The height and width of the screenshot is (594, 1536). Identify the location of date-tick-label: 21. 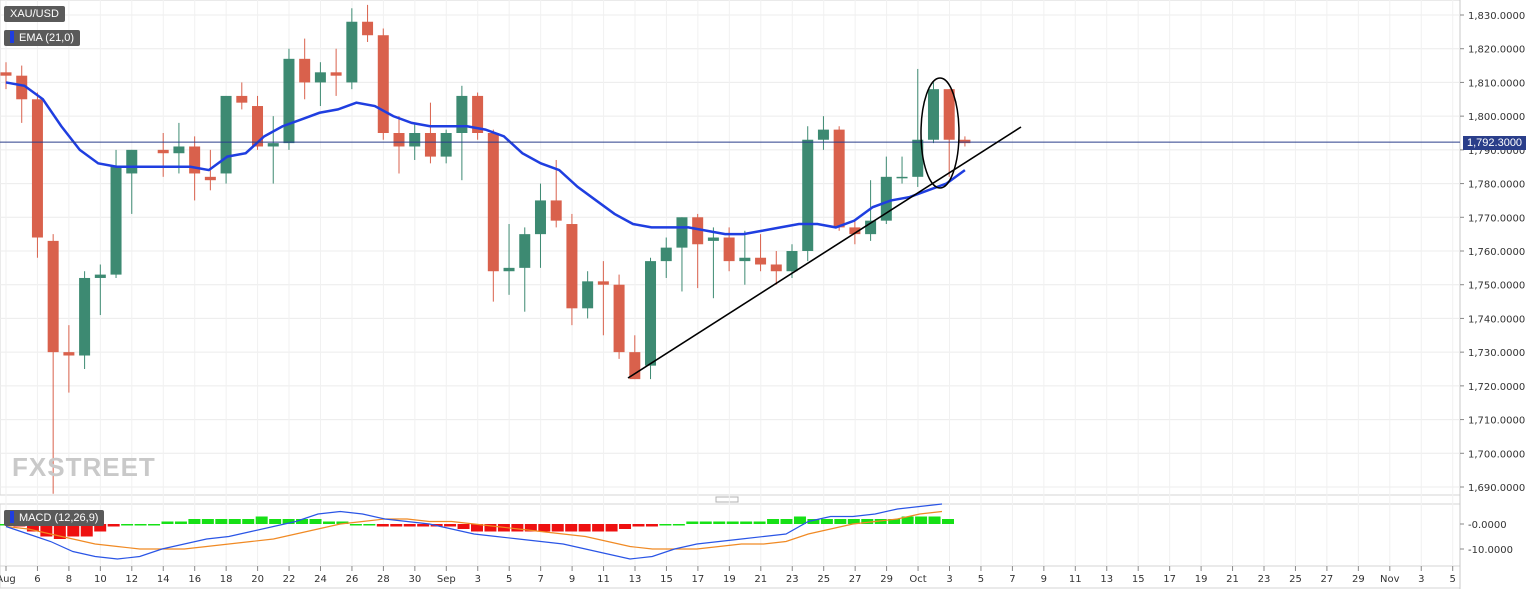
(760, 579).